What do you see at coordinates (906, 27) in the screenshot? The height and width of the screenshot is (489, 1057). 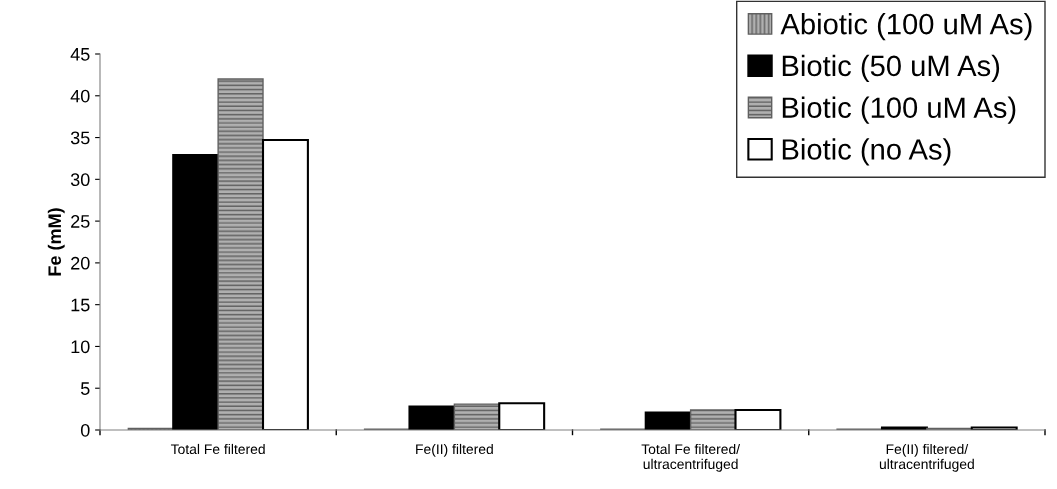 I see `legend-label: Abiotic (100 uM As)` at bounding box center [906, 27].